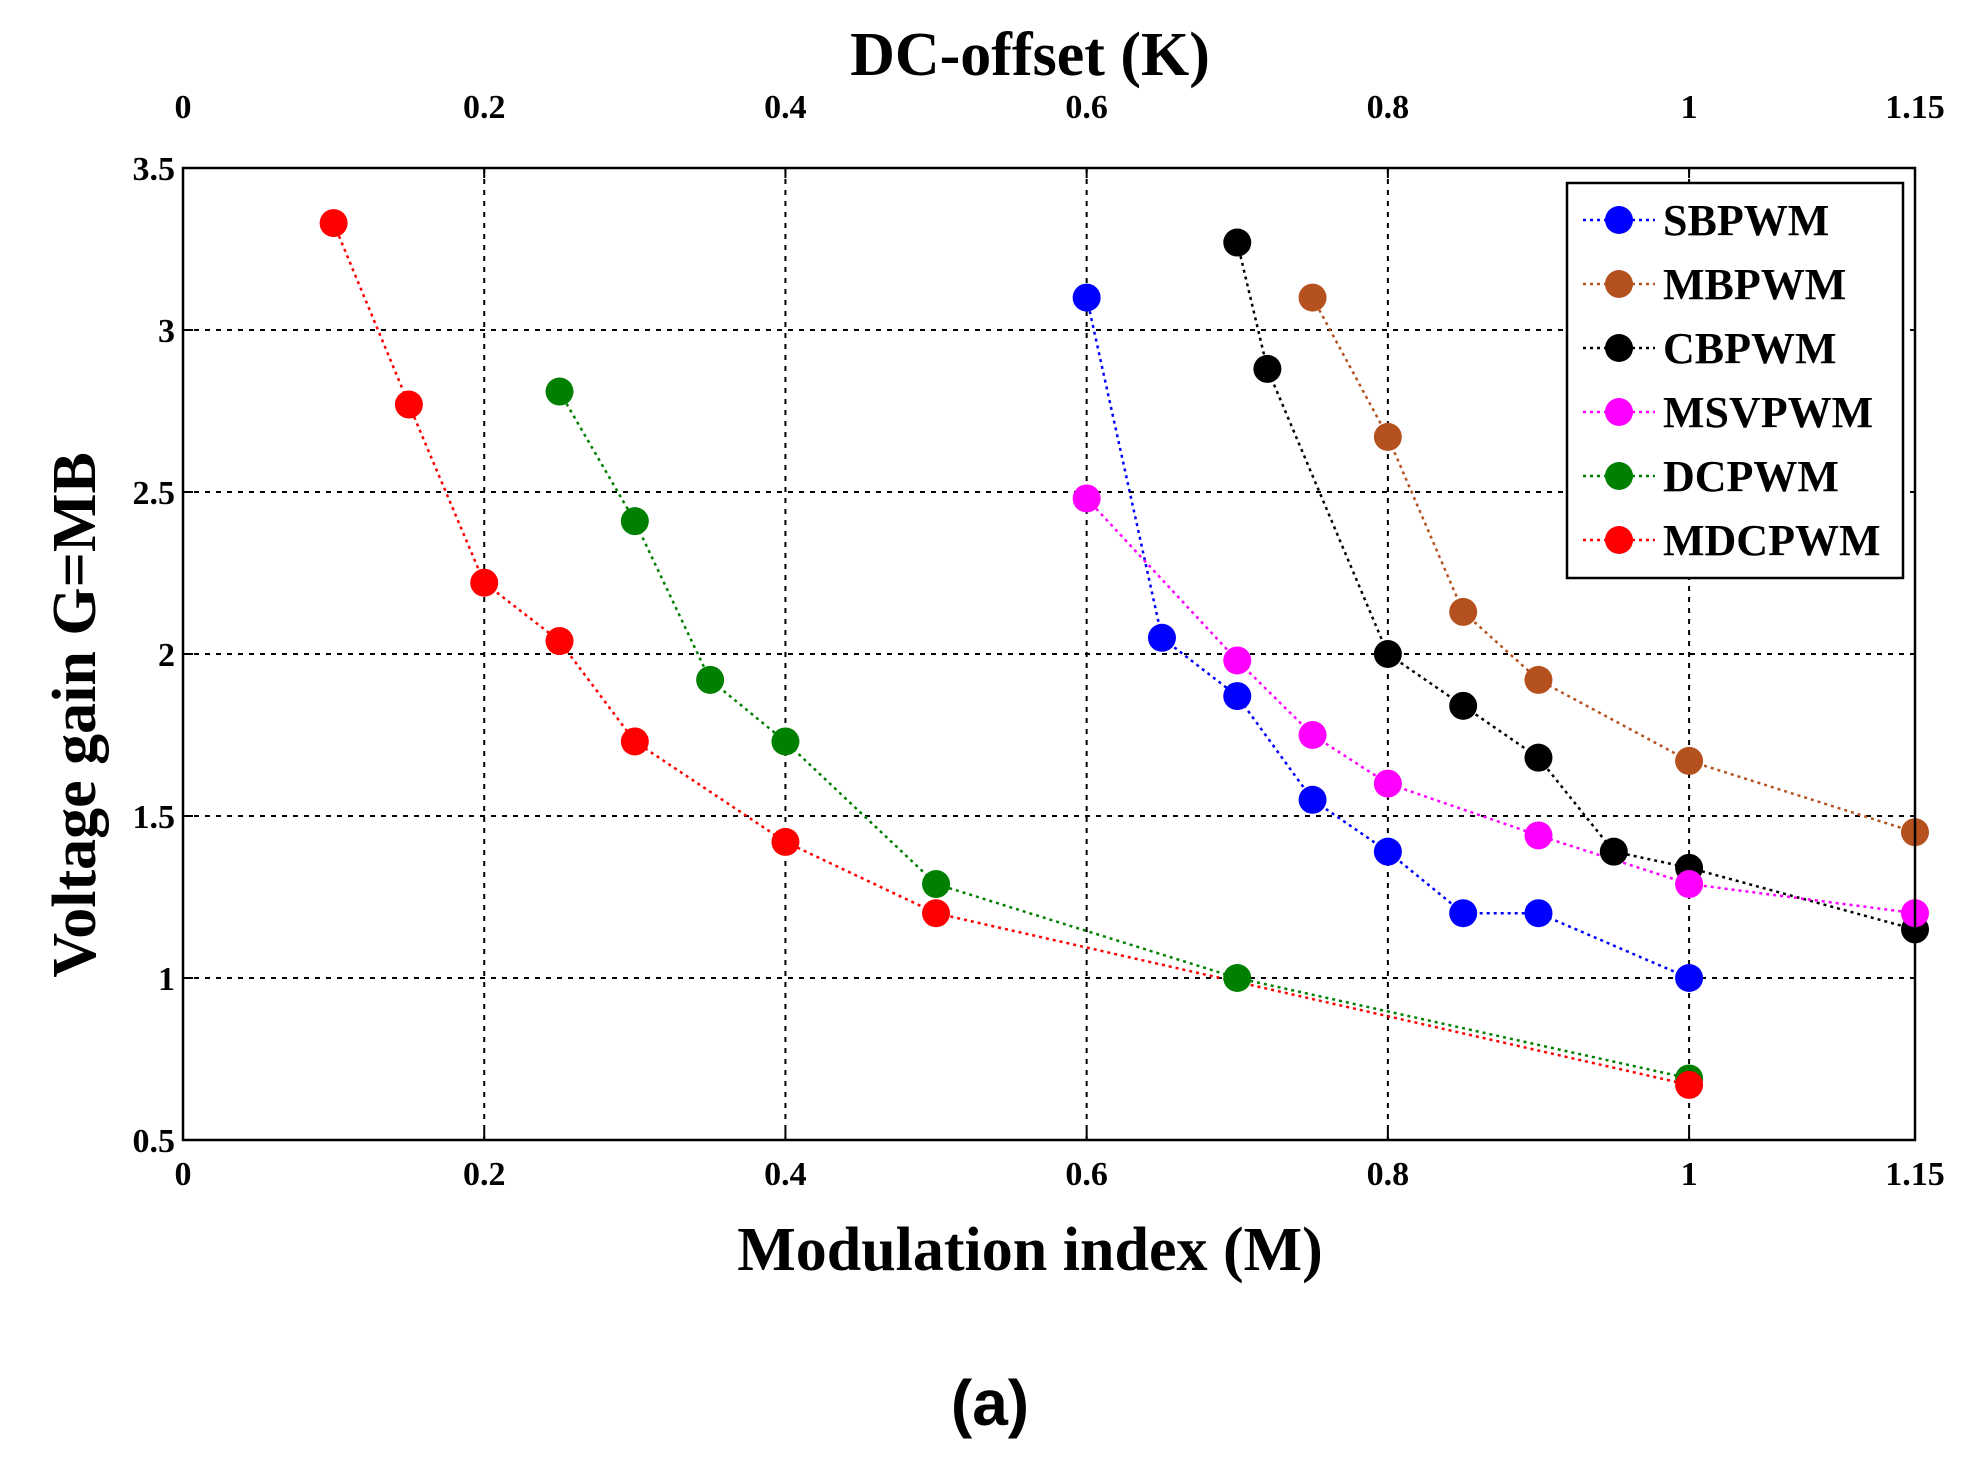 Image resolution: width=1972 pixels, height=1461 pixels. I want to click on y-axis-ticks: 0.5 1 1.5 2 2.5 3 3.5, so click(163, 655).